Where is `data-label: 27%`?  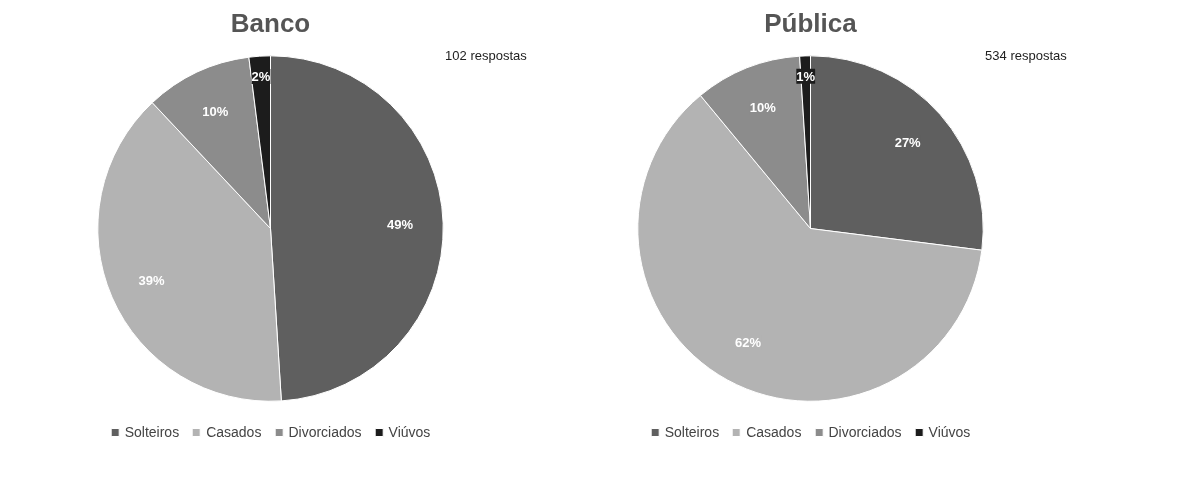
data-label: 27% is located at coordinates (908, 143).